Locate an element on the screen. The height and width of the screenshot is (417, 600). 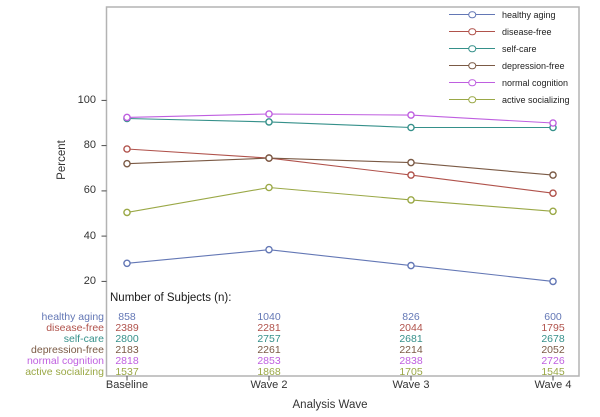
subjects-value: 858 is located at coordinates (127, 317).